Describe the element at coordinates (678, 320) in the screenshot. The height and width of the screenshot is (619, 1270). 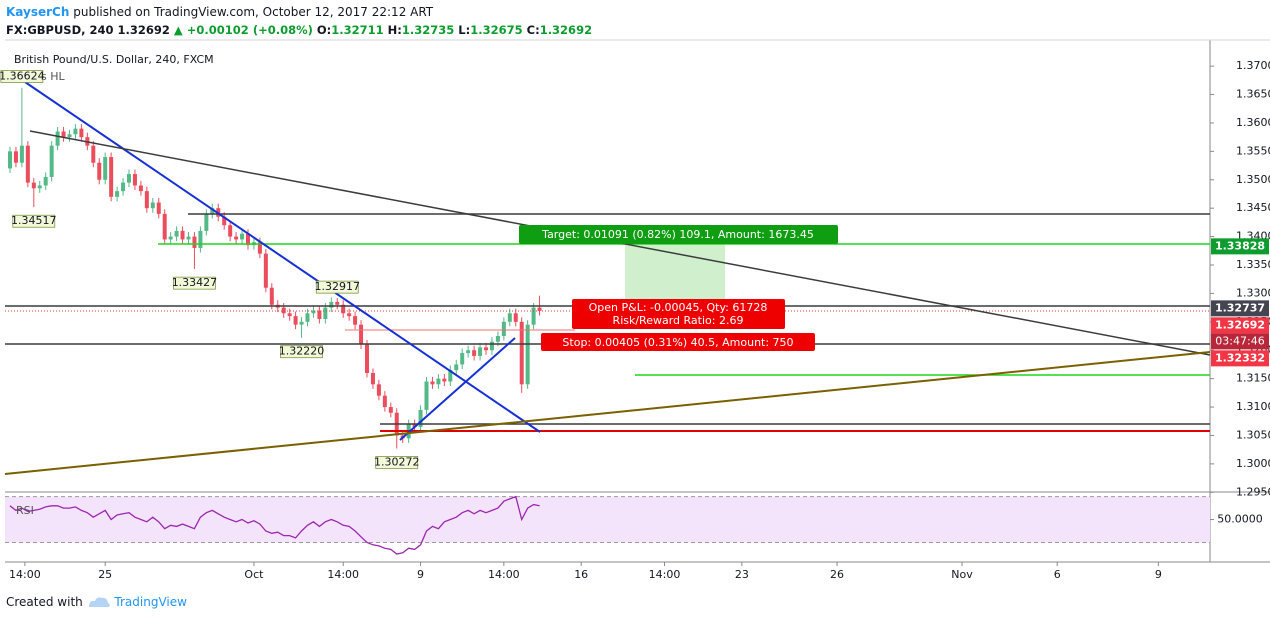
I see `risk-reward-label: Risk/Reward Ratio: 2.69` at that location.